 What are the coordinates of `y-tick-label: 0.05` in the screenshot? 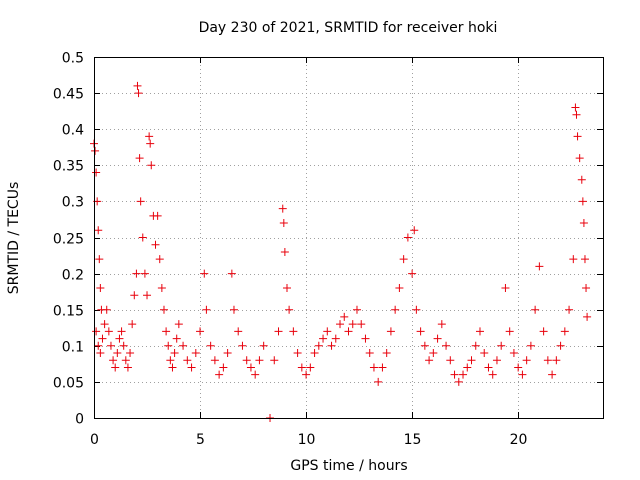 It's located at (68, 384).